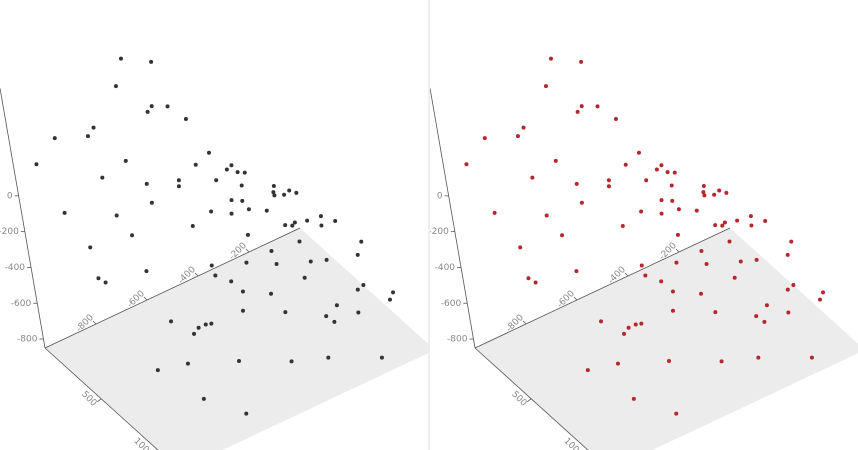 The image size is (858, 450). I want to click on z-tick-label: 0, so click(440, 196).